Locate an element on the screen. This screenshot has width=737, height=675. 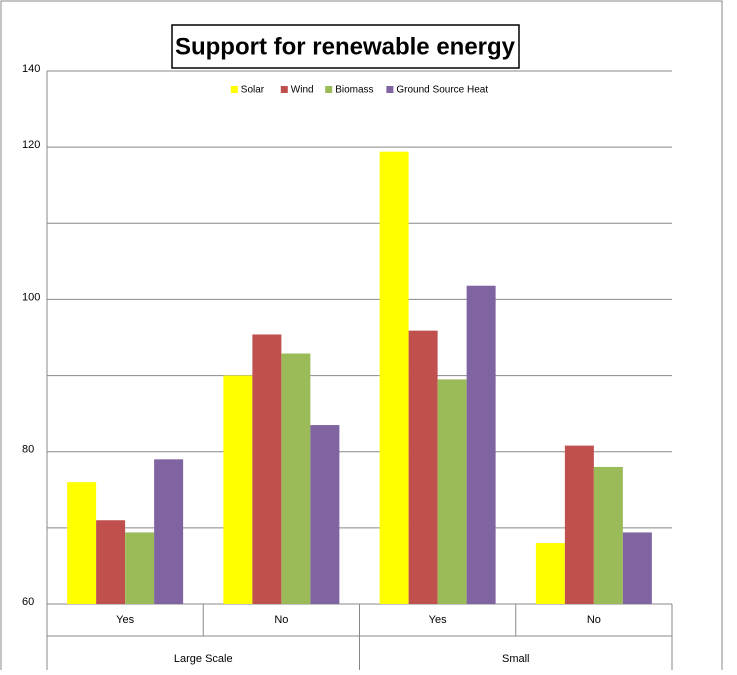
y-tick-label: 120 is located at coordinates (31, 145).